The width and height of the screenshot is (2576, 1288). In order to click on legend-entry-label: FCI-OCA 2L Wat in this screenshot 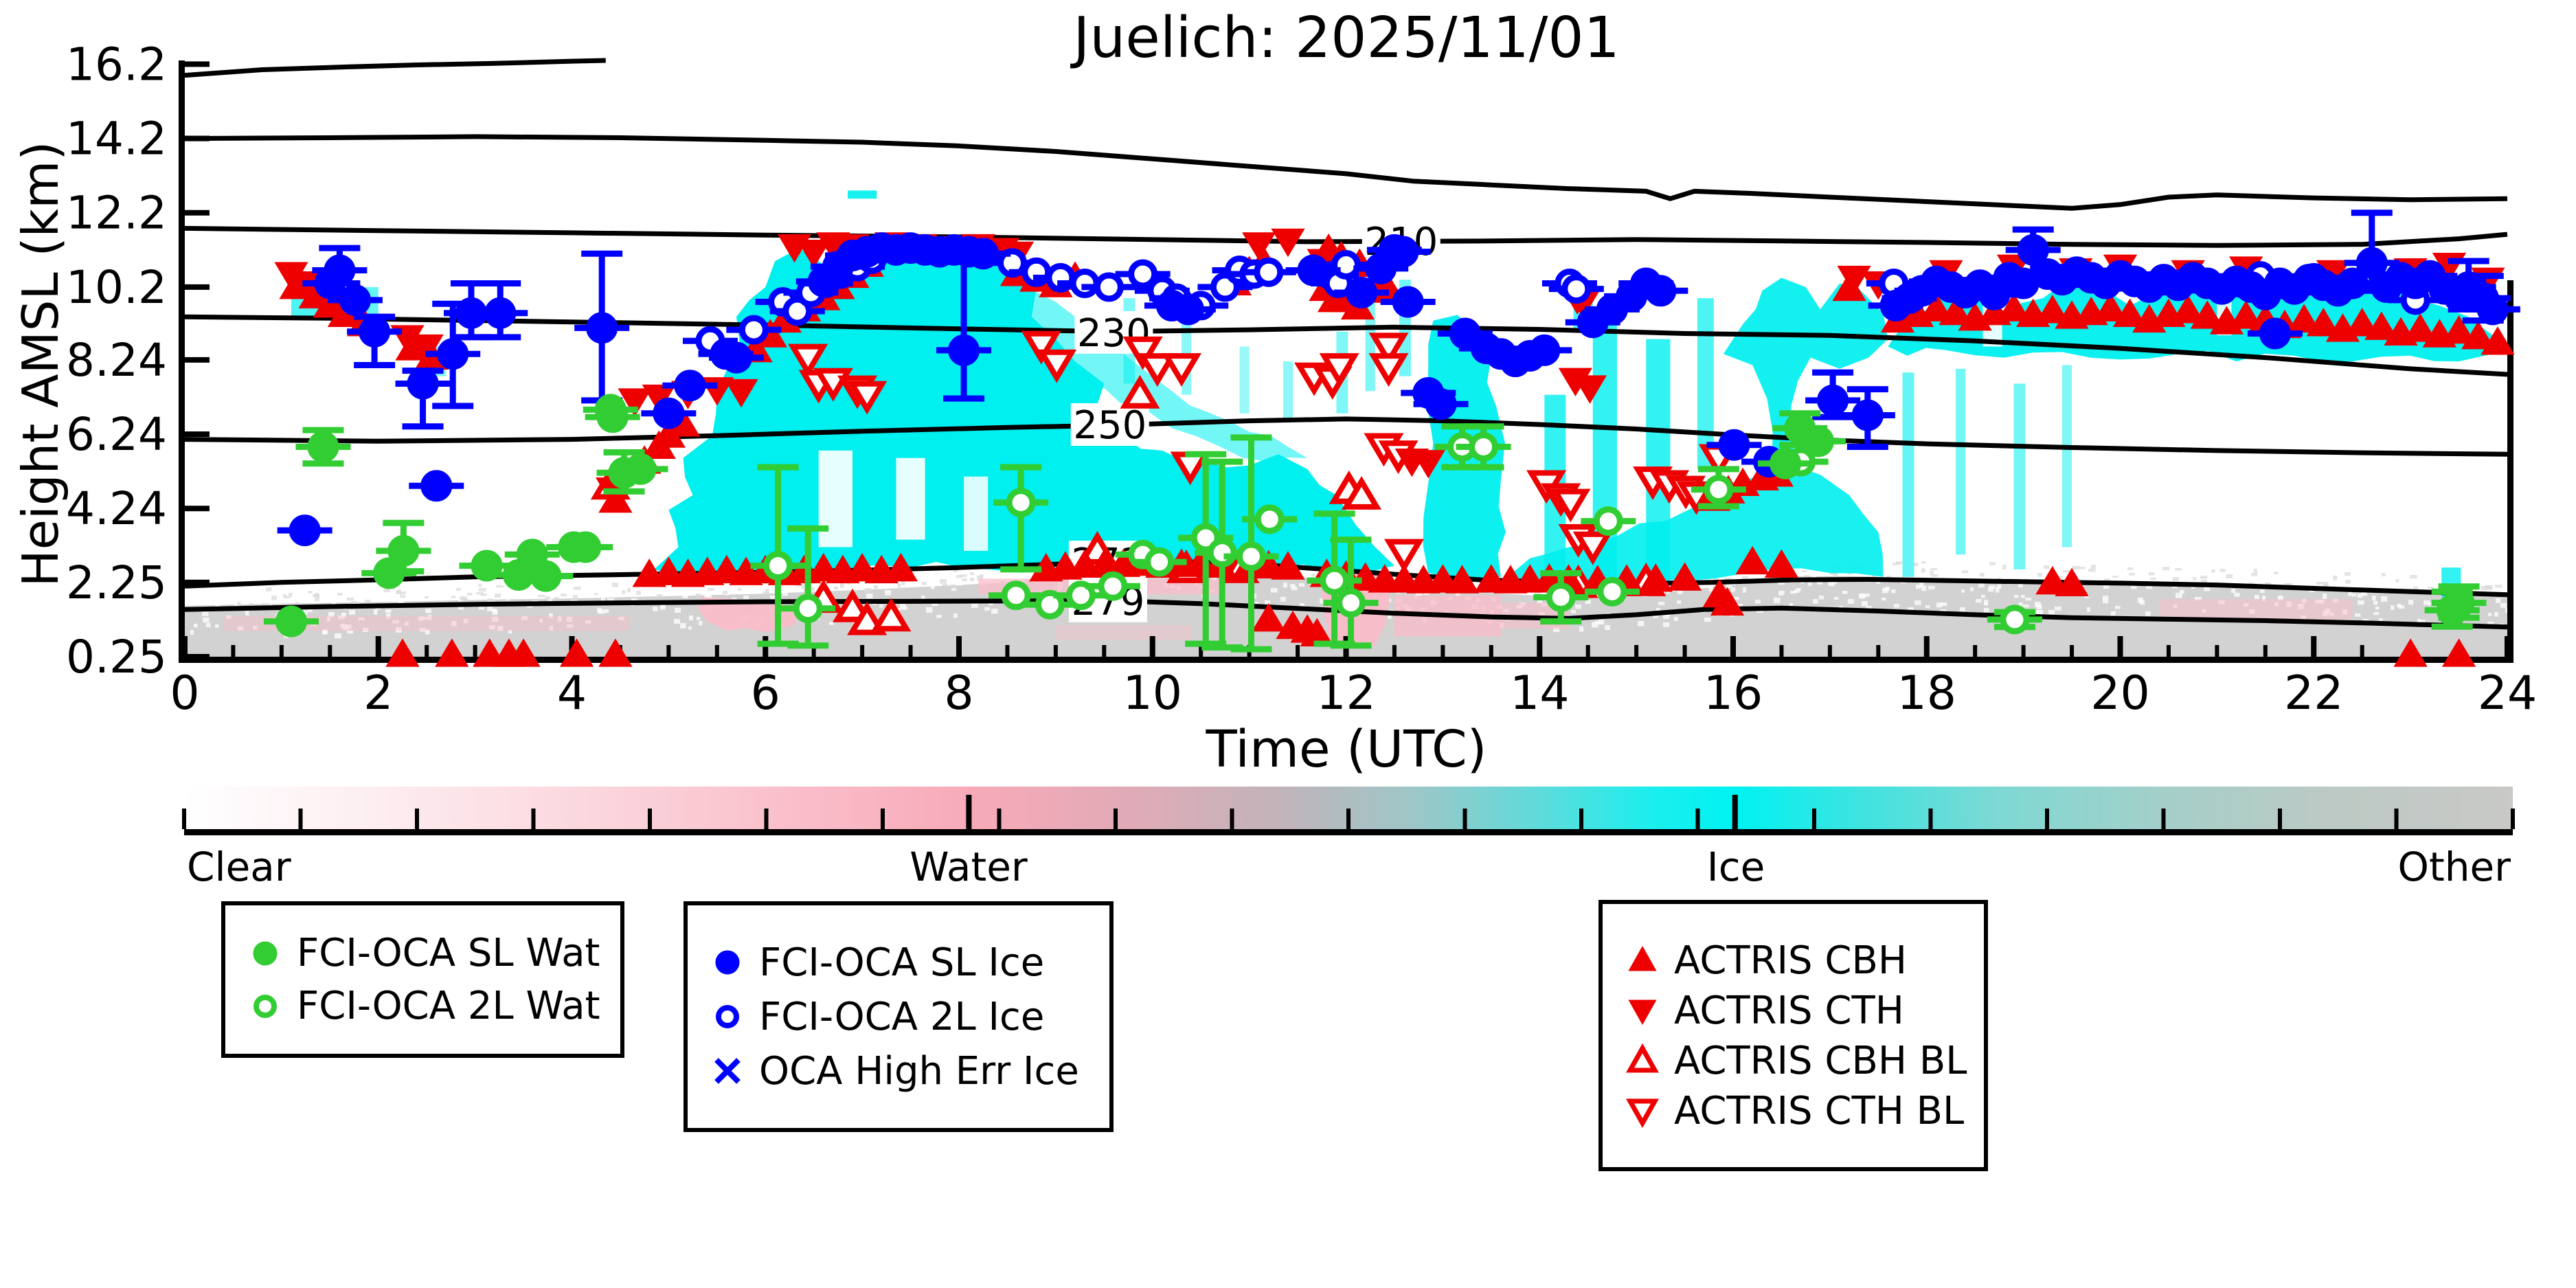, I will do `click(448, 1006)`.